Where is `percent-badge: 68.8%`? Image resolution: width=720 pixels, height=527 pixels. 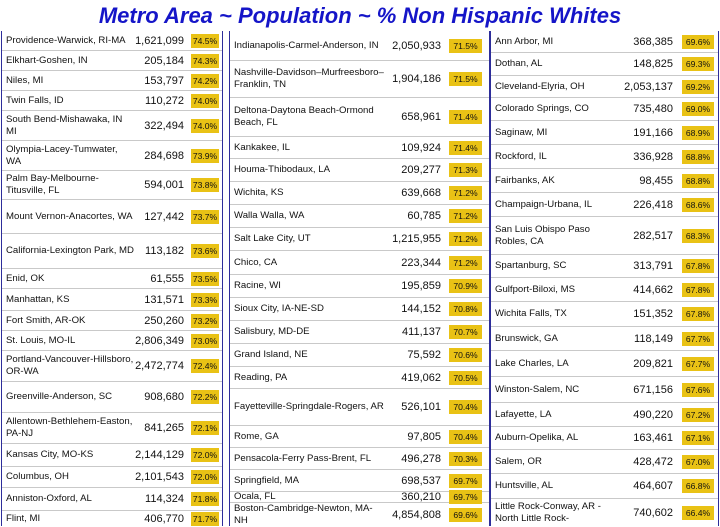
percent-badge: 68.8% is located at coordinates (698, 156).